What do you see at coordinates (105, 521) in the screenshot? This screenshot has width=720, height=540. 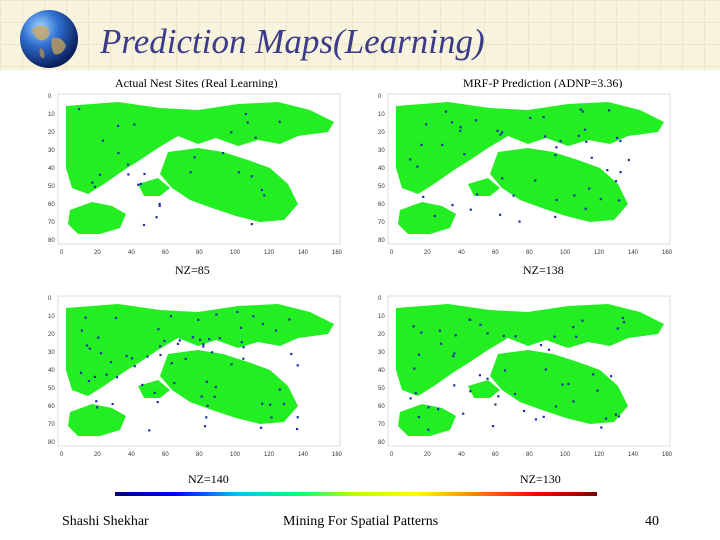 I see `footer-author: Shashi Shekhar` at bounding box center [105, 521].